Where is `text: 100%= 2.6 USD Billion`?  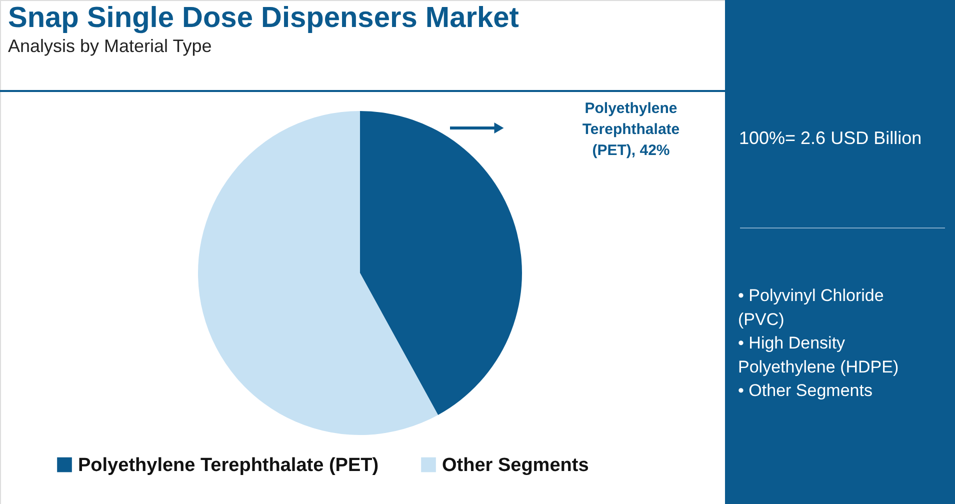 text: 100%= 2.6 USD Billion is located at coordinates (830, 138).